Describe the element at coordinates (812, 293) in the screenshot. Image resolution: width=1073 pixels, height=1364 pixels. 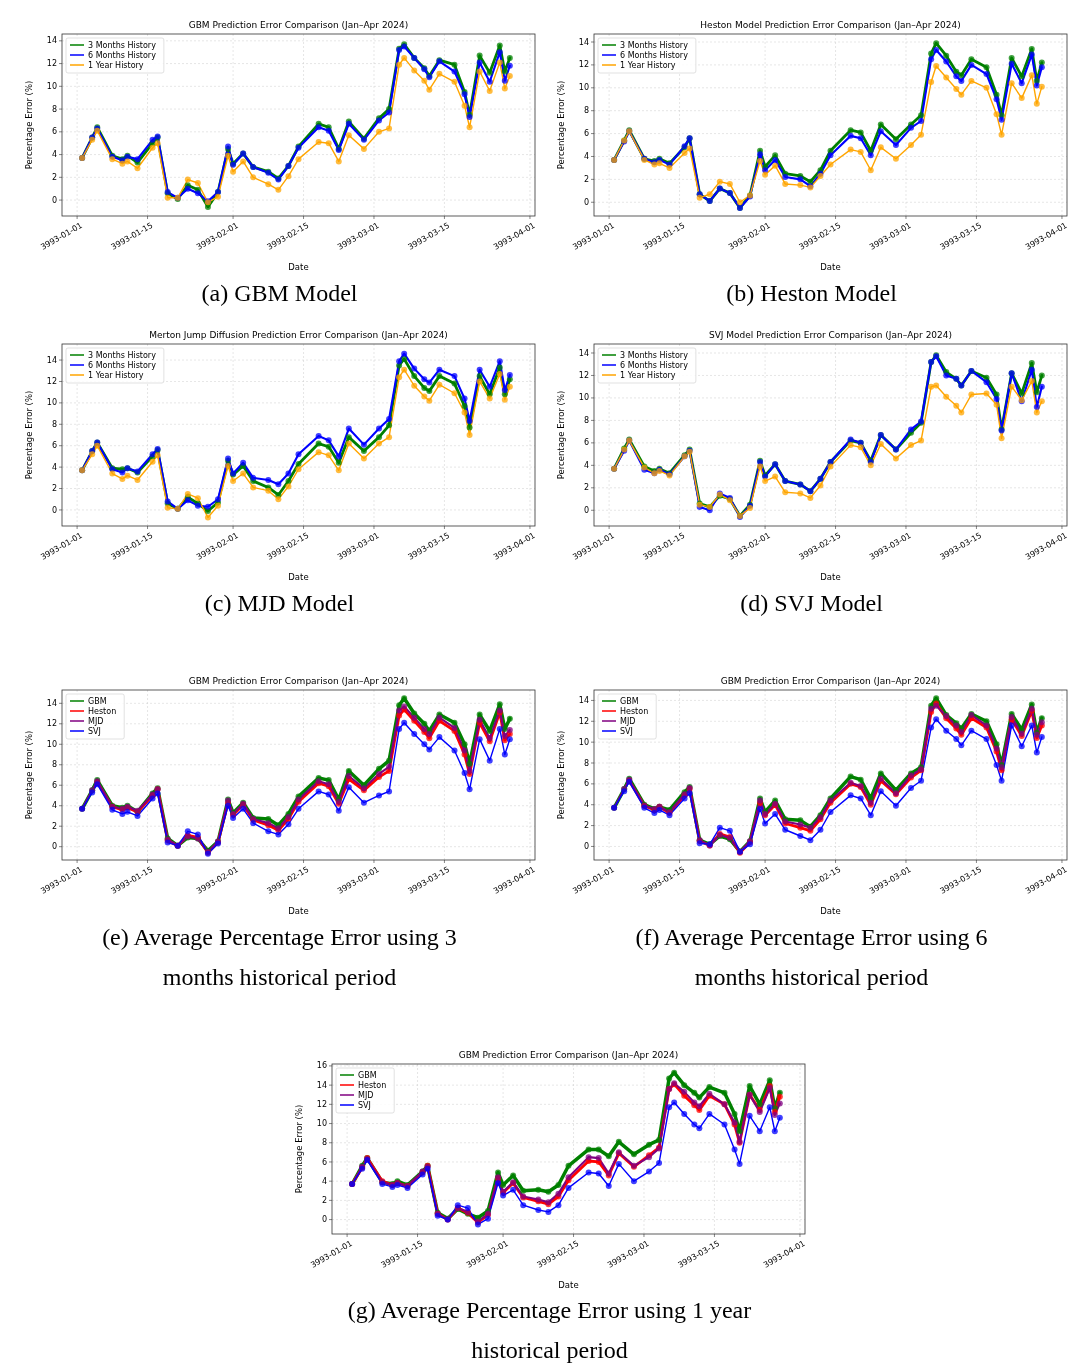
I see `text: (b) Heston Model` at that location.